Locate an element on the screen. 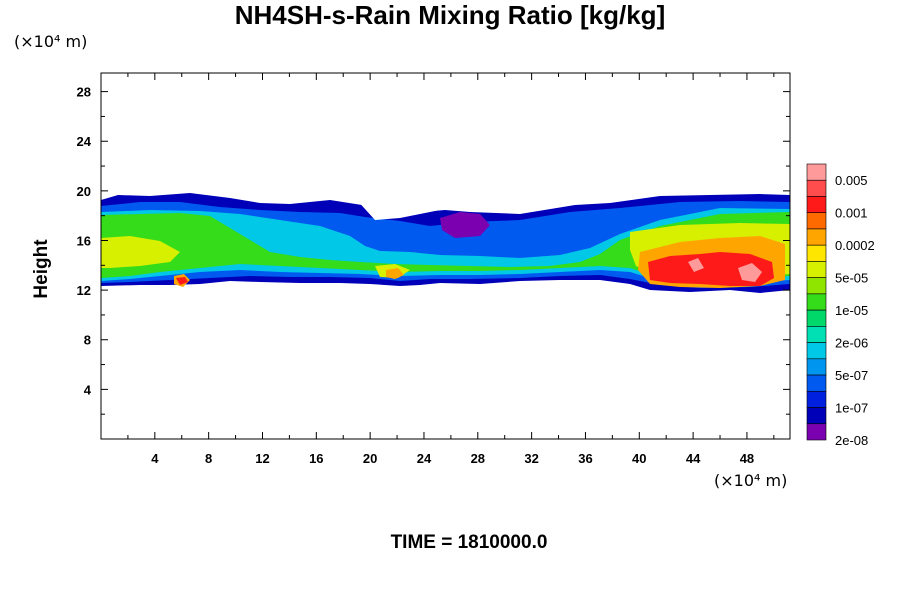 Image resolution: width=900 pixels, height=600 pixels. colorbar-label: 5e-07 is located at coordinates (851, 375).